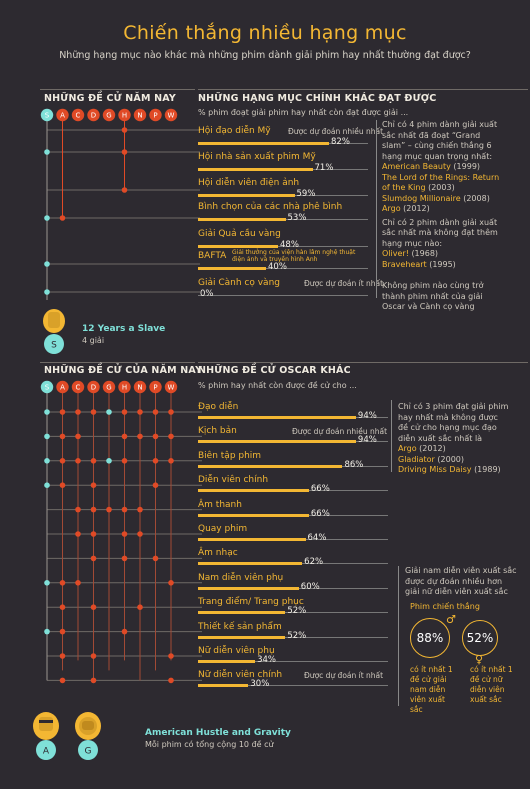 This screenshot has width=530, height=789. What do you see at coordinates (479, 659) in the screenshot?
I see `female-symbol-icon: ♀` at bounding box center [479, 659].